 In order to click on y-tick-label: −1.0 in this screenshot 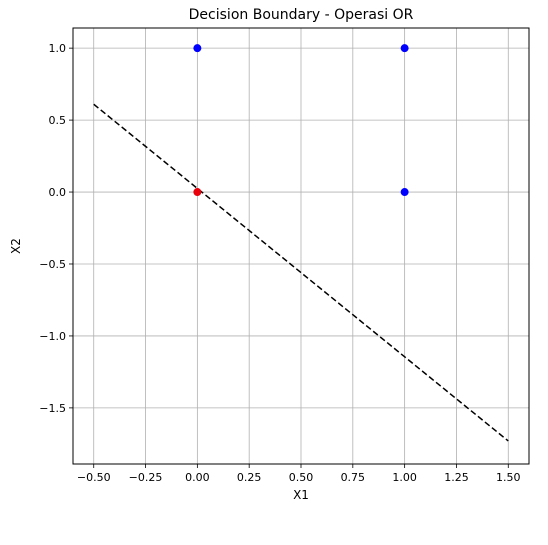, I will do `click(52, 336)`.